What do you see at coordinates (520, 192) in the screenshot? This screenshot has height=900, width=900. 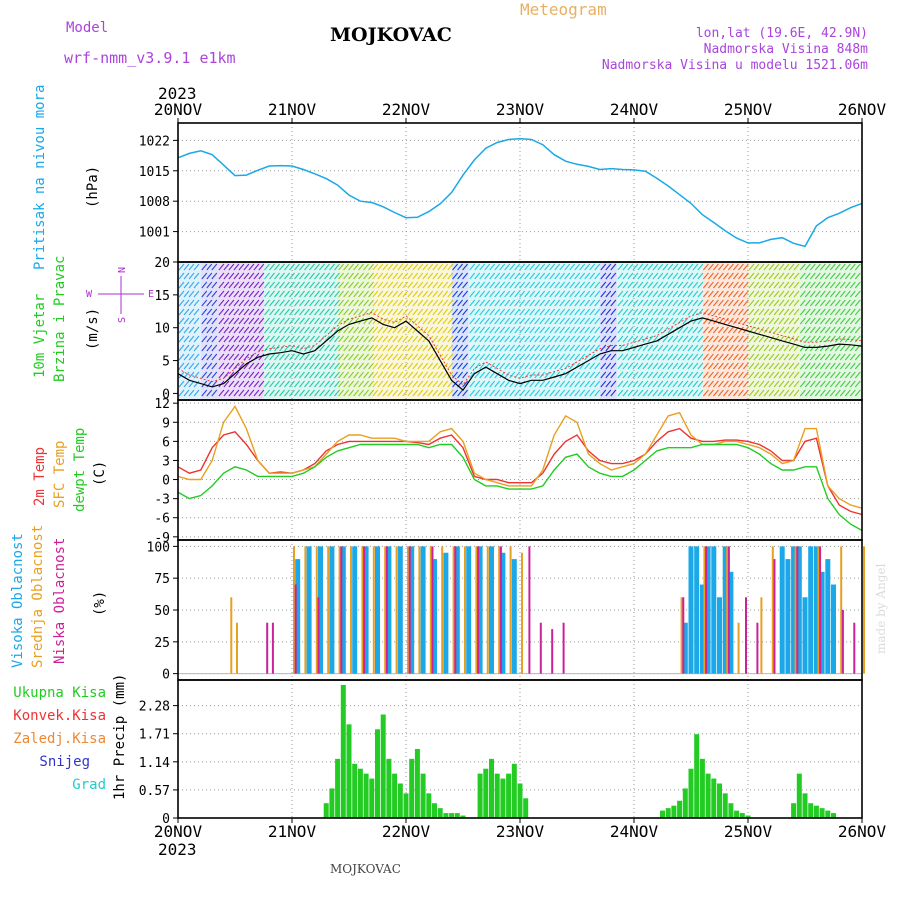 I see `pressure-line` at bounding box center [520, 192].